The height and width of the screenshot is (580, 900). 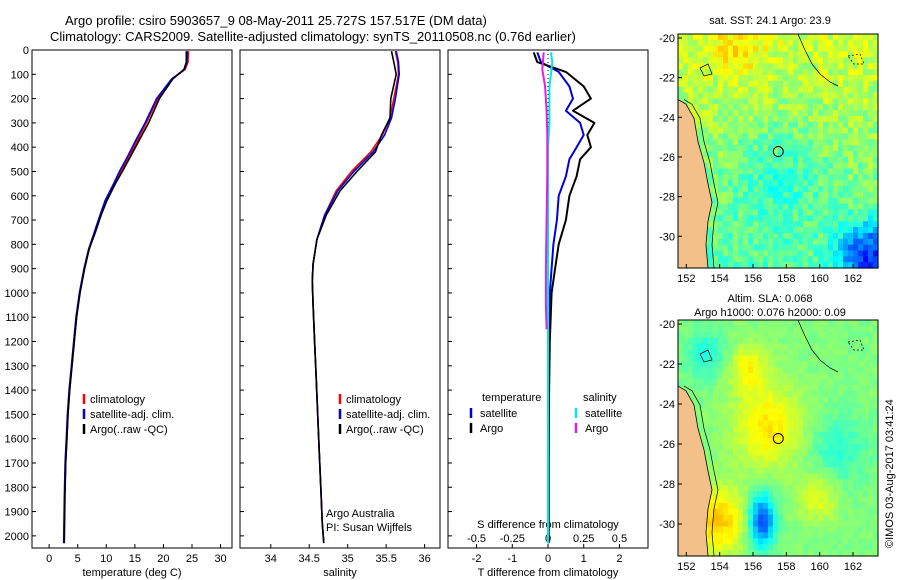 What do you see at coordinates (192, 559) in the screenshot?
I see `x-tick-label: 25` at bounding box center [192, 559].